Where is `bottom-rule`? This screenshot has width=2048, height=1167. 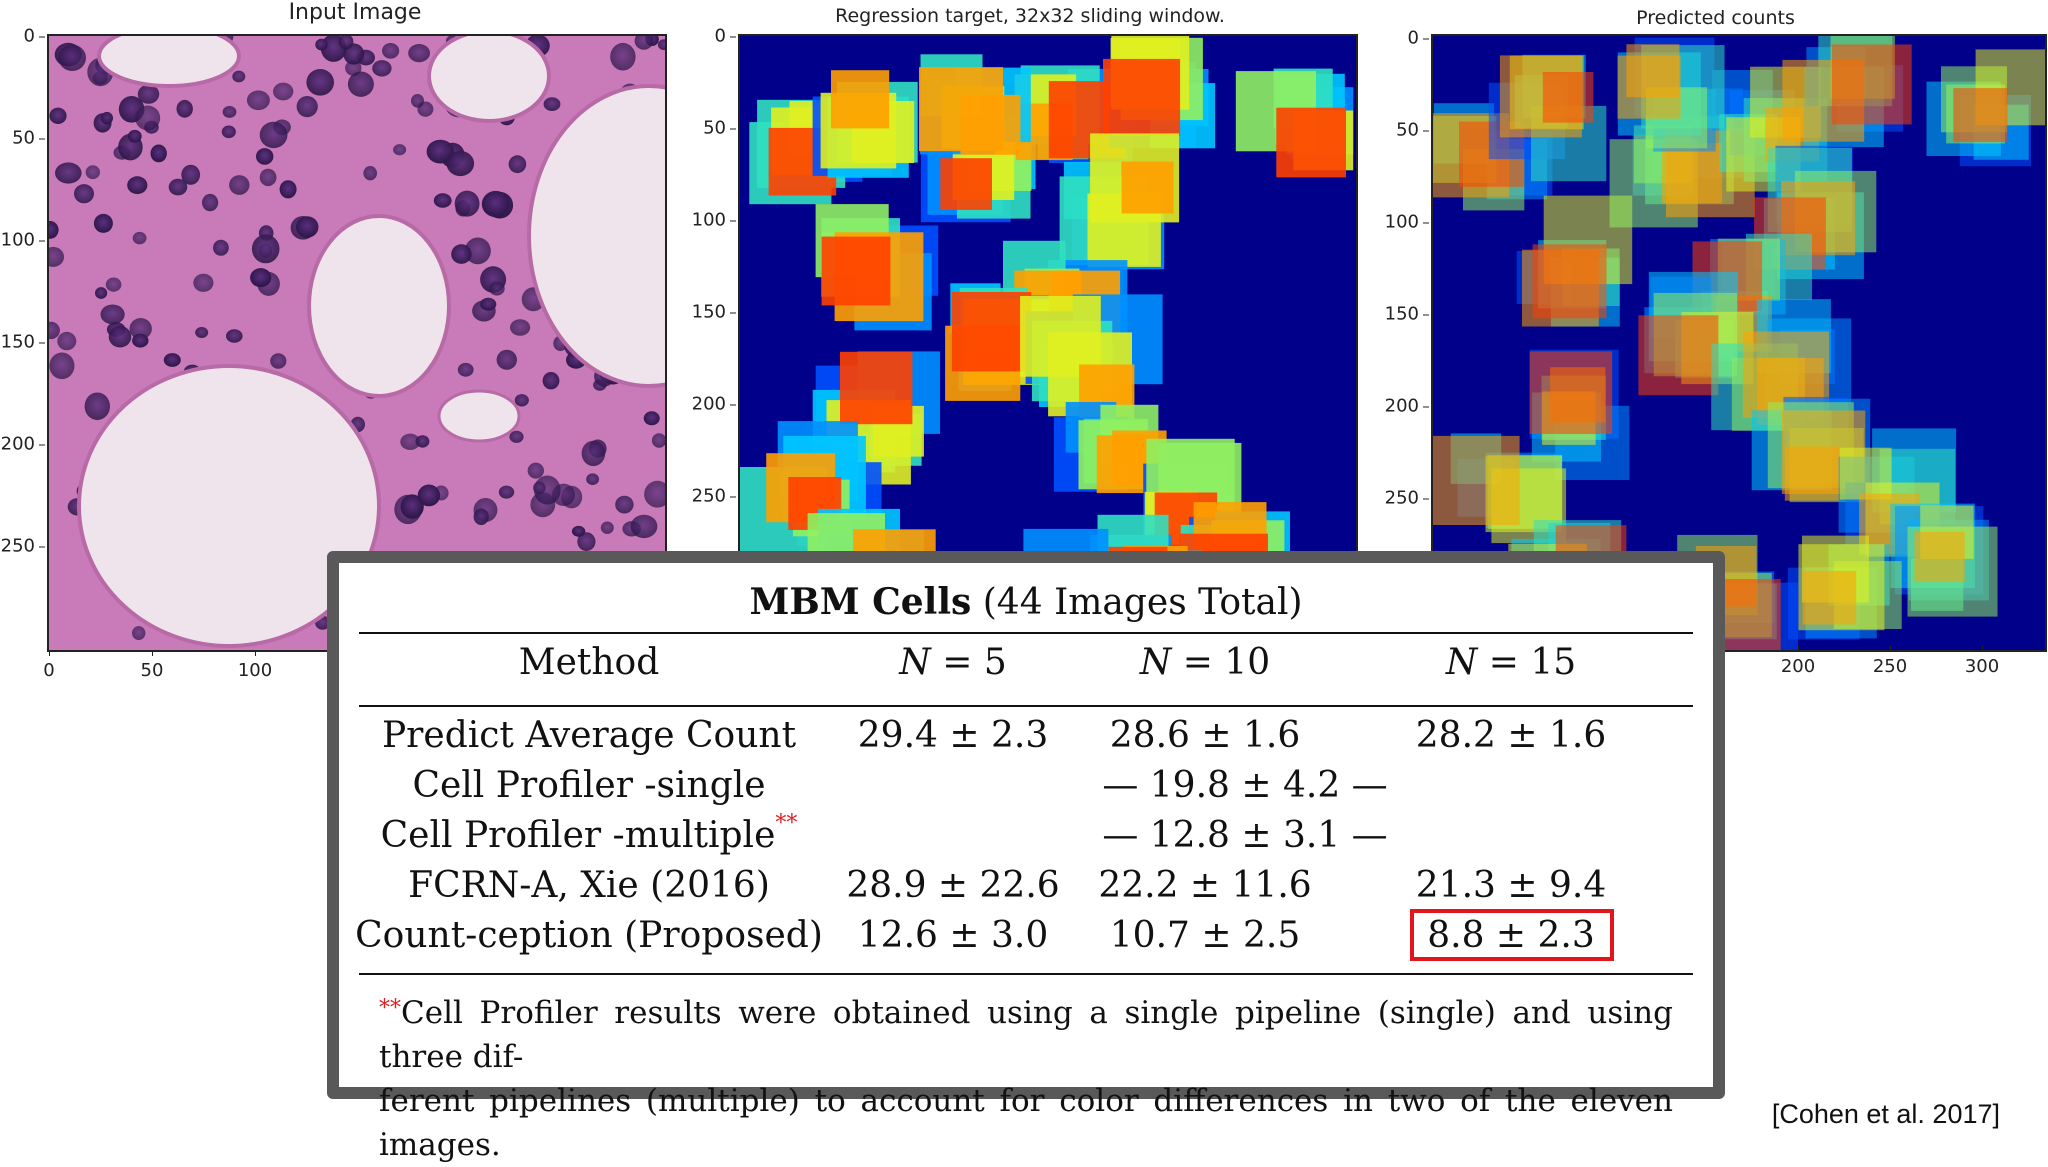
bottom-rule is located at coordinates (1026, 974).